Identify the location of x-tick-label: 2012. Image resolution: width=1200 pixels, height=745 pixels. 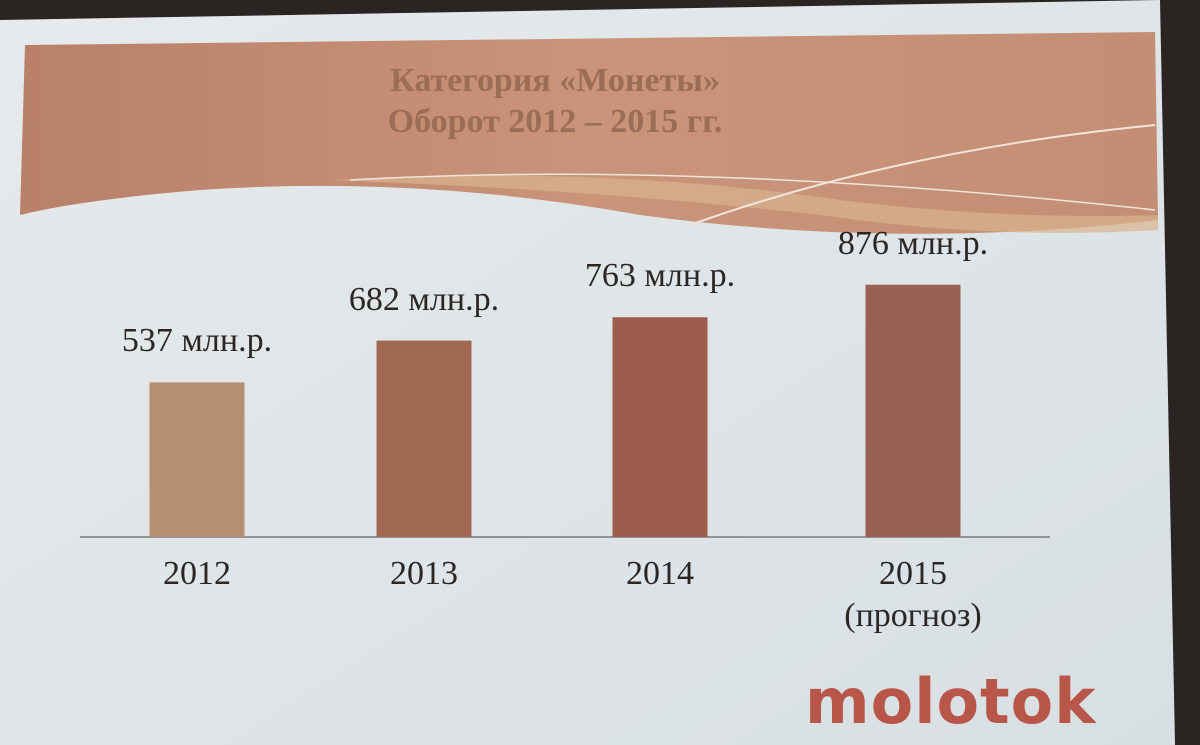
(197, 573).